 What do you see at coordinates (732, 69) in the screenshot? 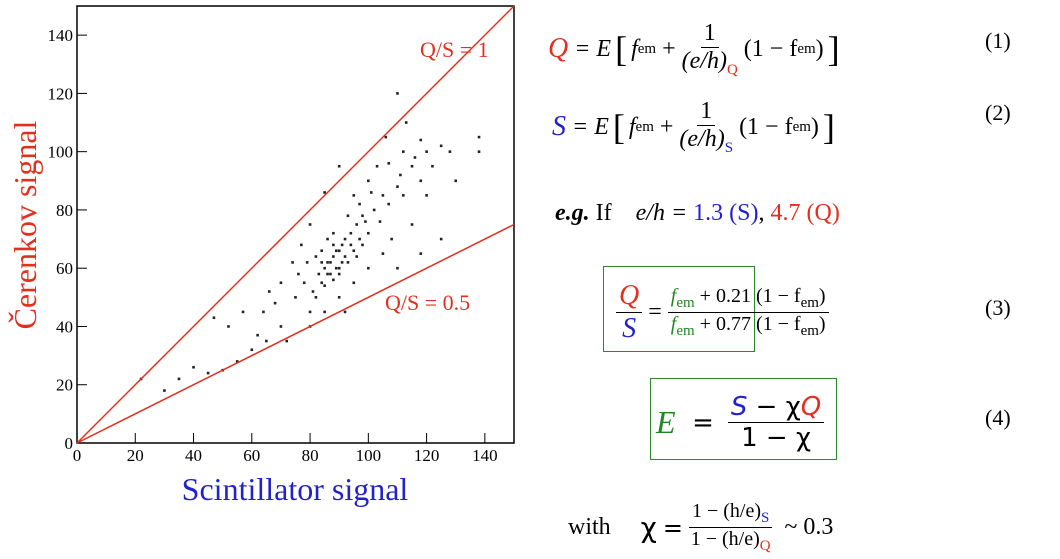
I see `sub: Q` at bounding box center [732, 69].